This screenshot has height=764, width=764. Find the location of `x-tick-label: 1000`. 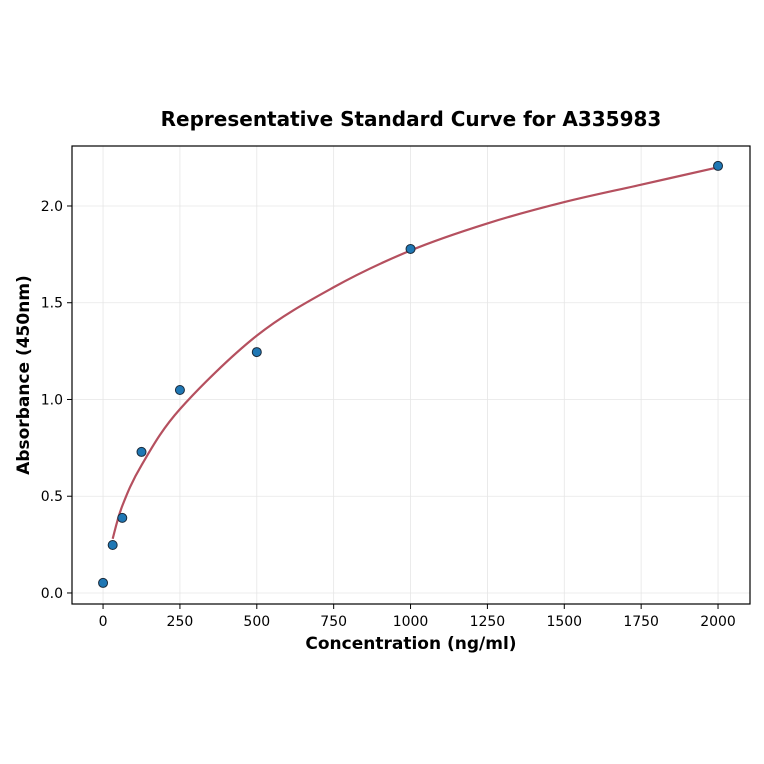

x-tick-label: 1000 is located at coordinates (411, 622).